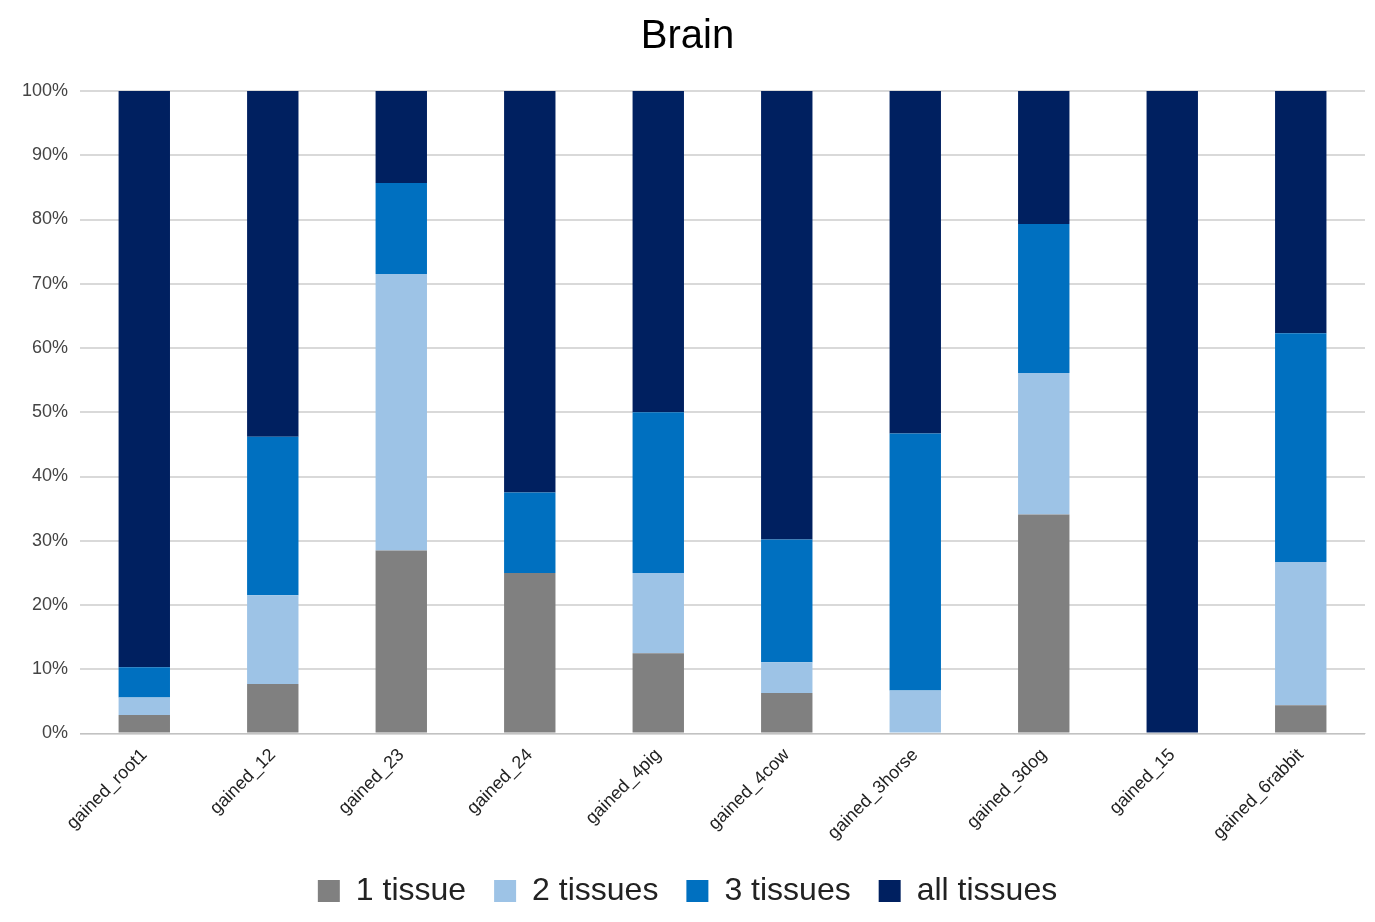 The height and width of the screenshot is (922, 1375). Describe the element at coordinates (50, 539) in the screenshot. I see `y-tick-label: 30%` at that location.